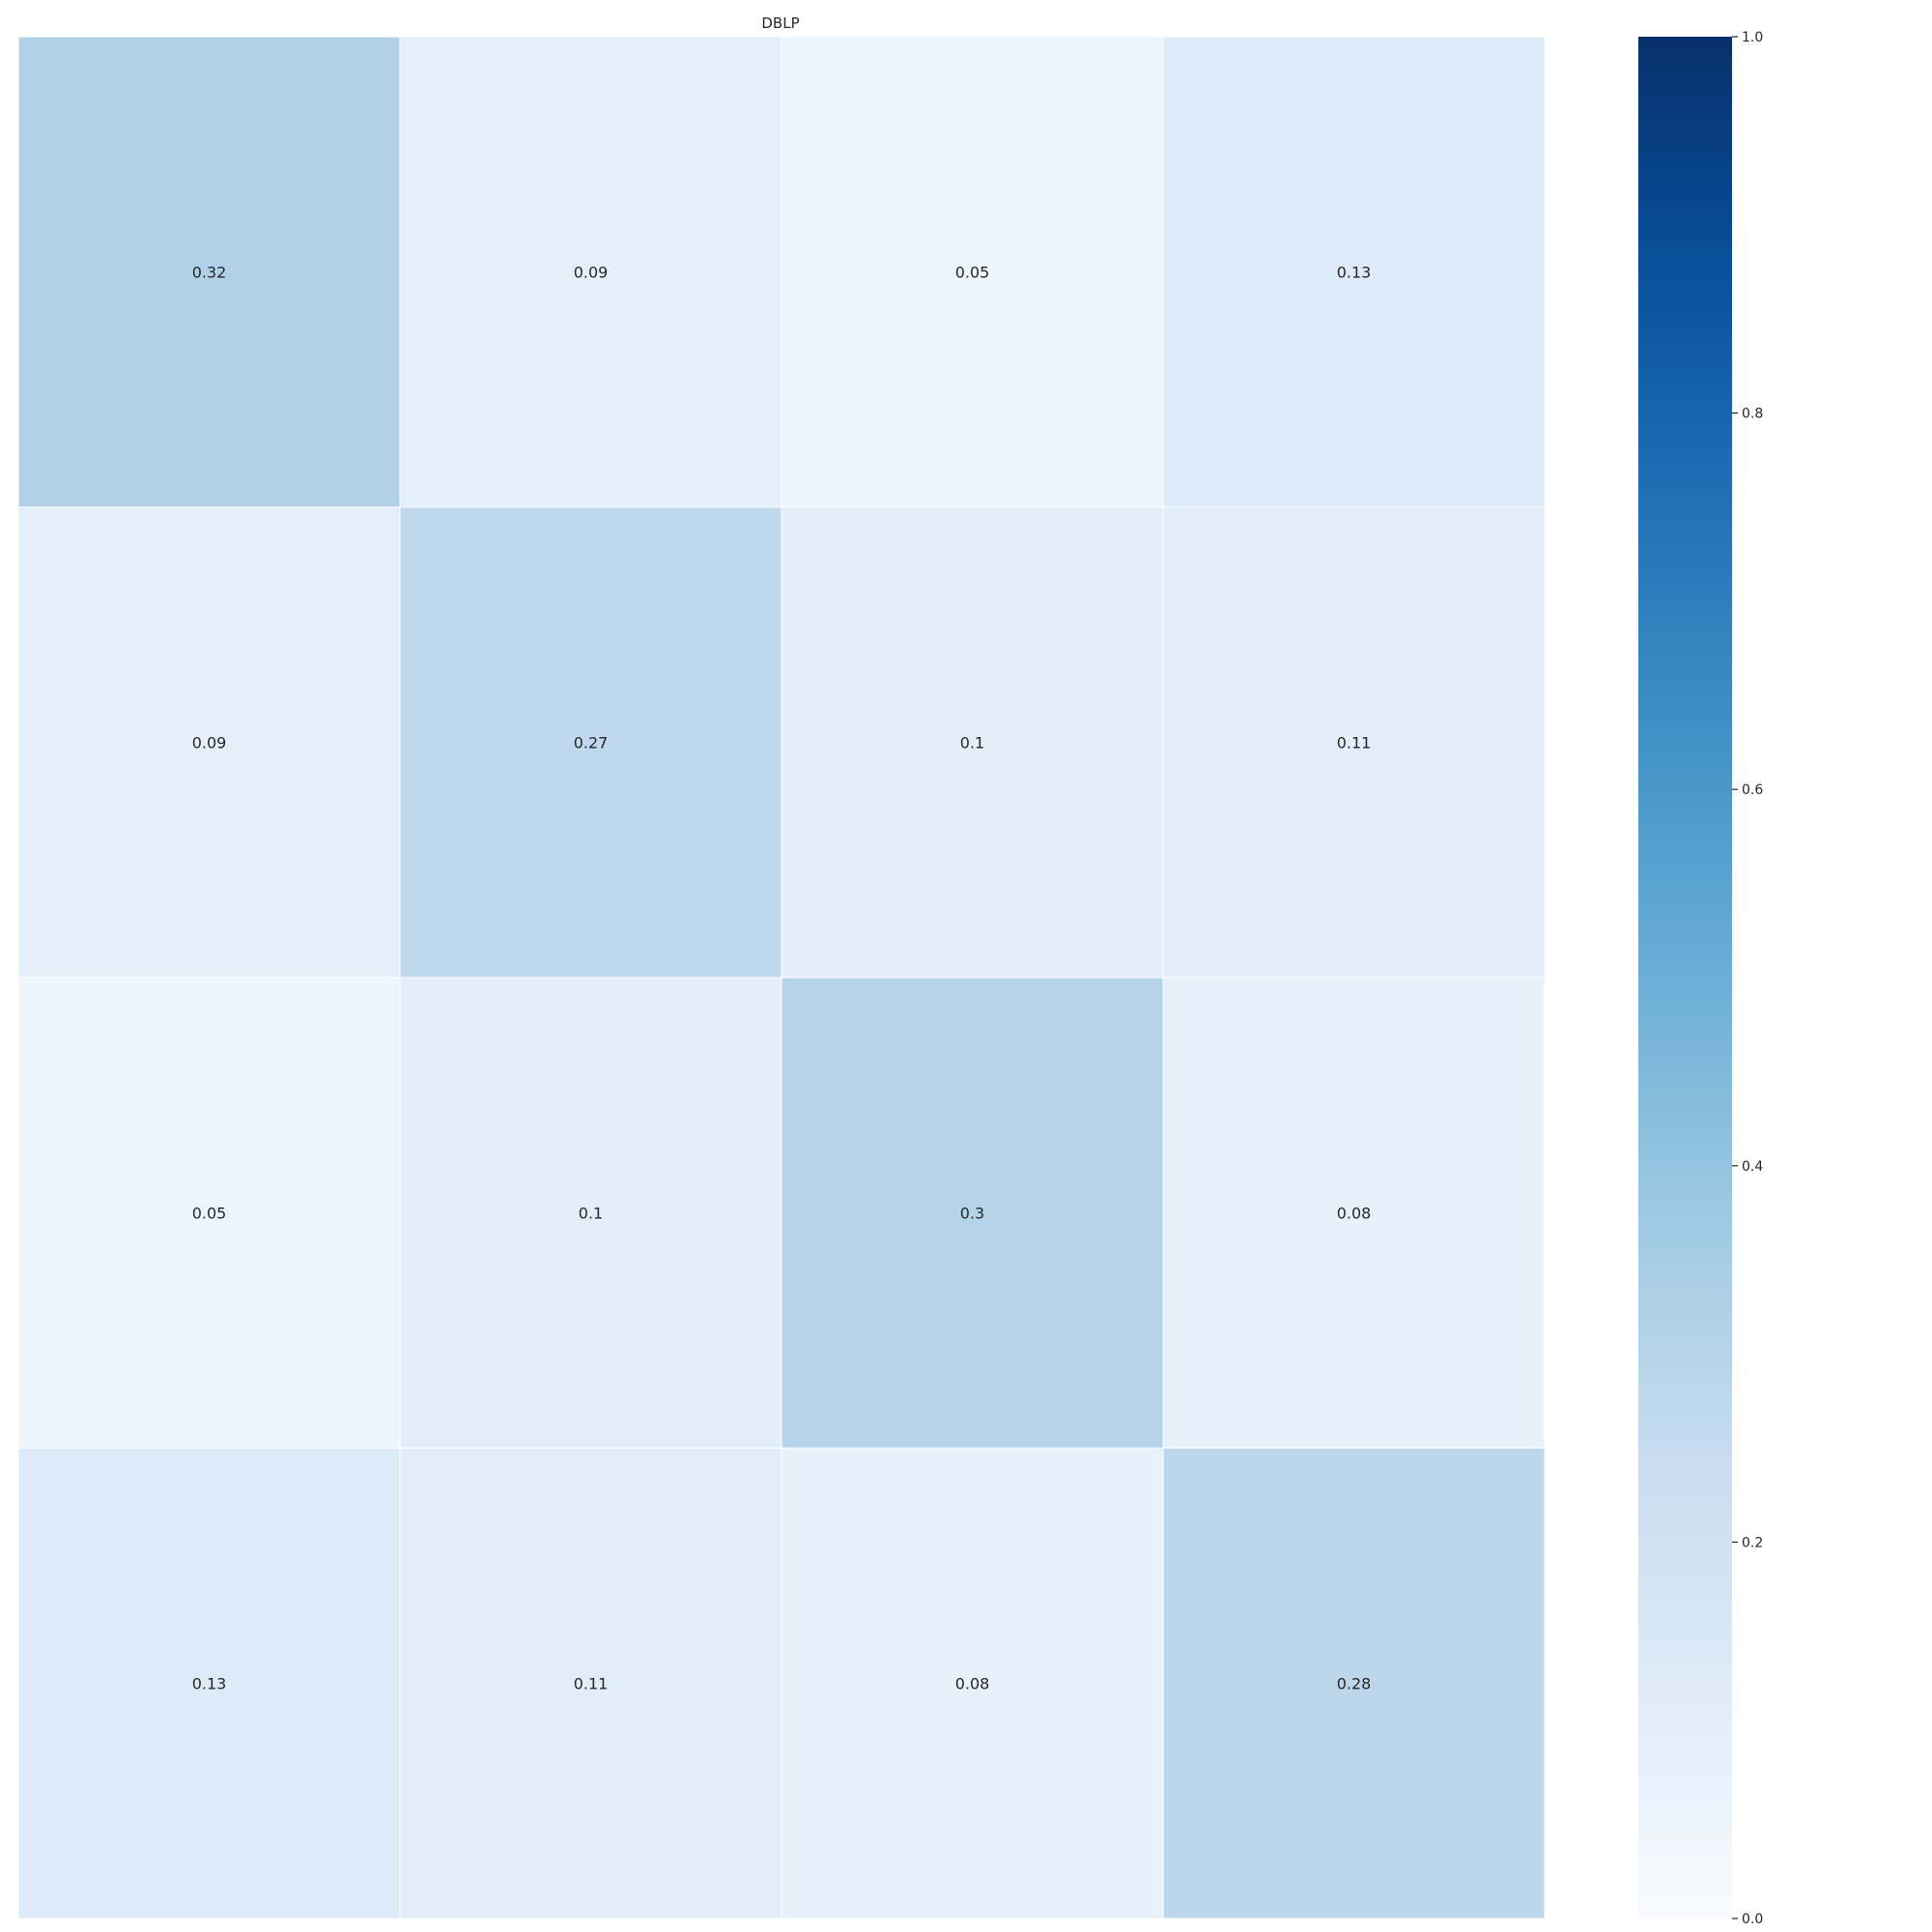 The height and width of the screenshot is (1932, 1932). What do you see at coordinates (1685, 977) in the screenshot?
I see `colorbar-gradient` at bounding box center [1685, 977].